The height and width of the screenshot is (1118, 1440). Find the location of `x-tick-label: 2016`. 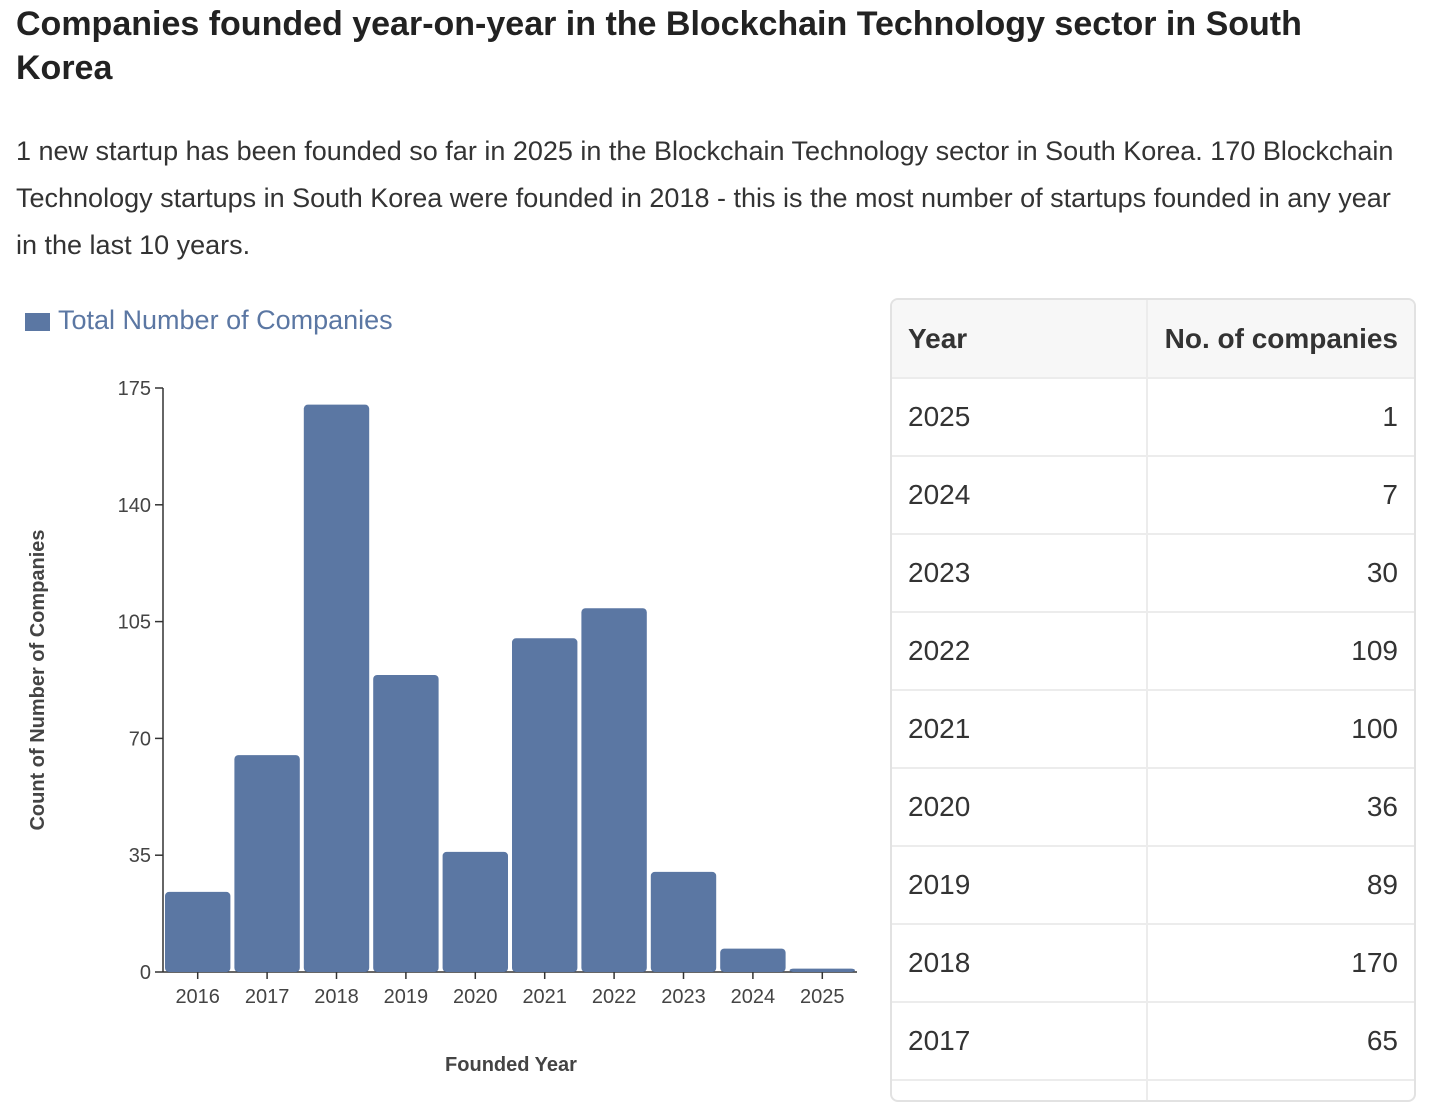

x-tick-label: 2016 is located at coordinates (197, 997).